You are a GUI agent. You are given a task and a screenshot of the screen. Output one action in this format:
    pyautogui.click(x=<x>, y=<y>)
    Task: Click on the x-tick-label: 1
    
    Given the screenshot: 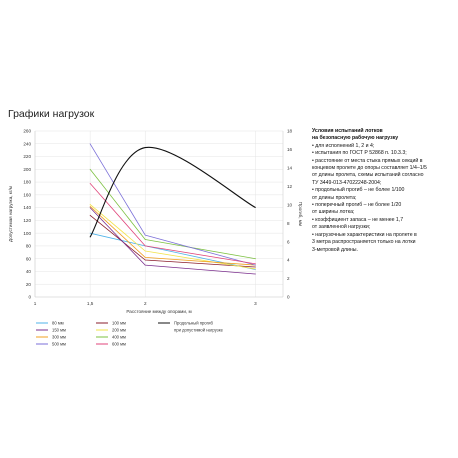 What is the action you would take?
    pyautogui.click(x=35, y=303)
    